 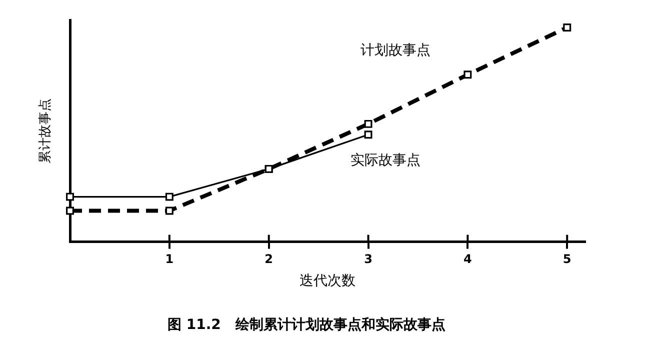 I want to click on x-tick-label: 4, so click(x=468, y=259).